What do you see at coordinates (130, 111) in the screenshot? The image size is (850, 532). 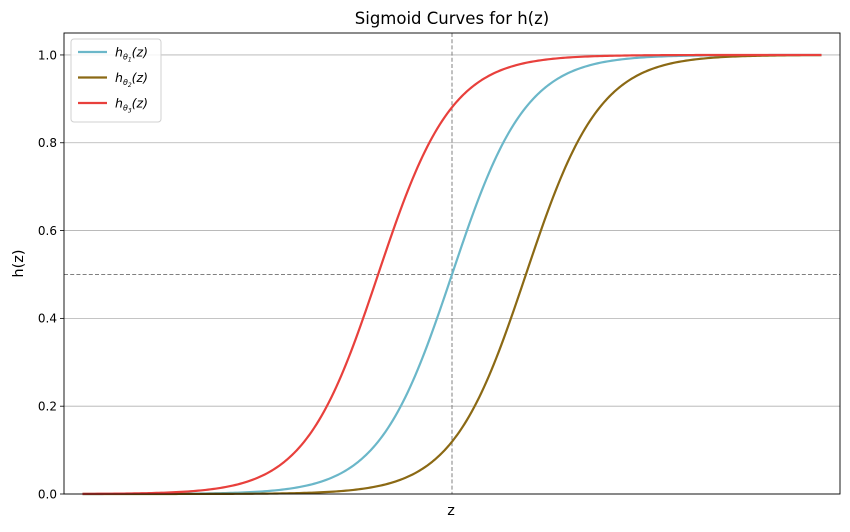 I see `legend-label-subsub: 3` at bounding box center [130, 111].